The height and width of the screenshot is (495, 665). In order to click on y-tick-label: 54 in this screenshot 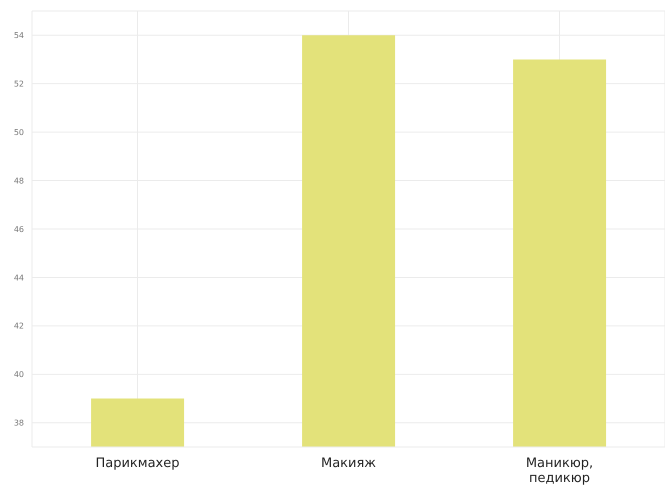, I will do `click(19, 35)`.